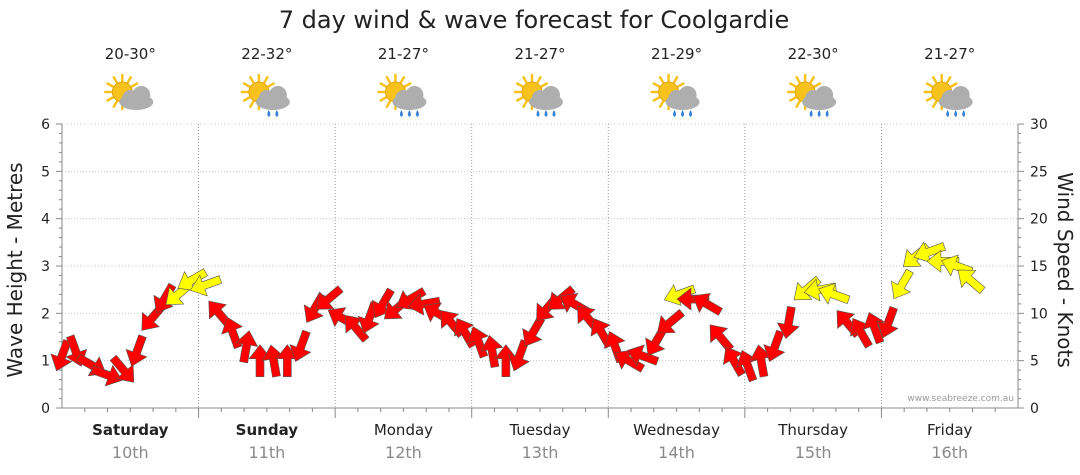  What do you see at coordinates (1039, 267) in the screenshot?
I see `right-tick-label: 15` at bounding box center [1039, 267].